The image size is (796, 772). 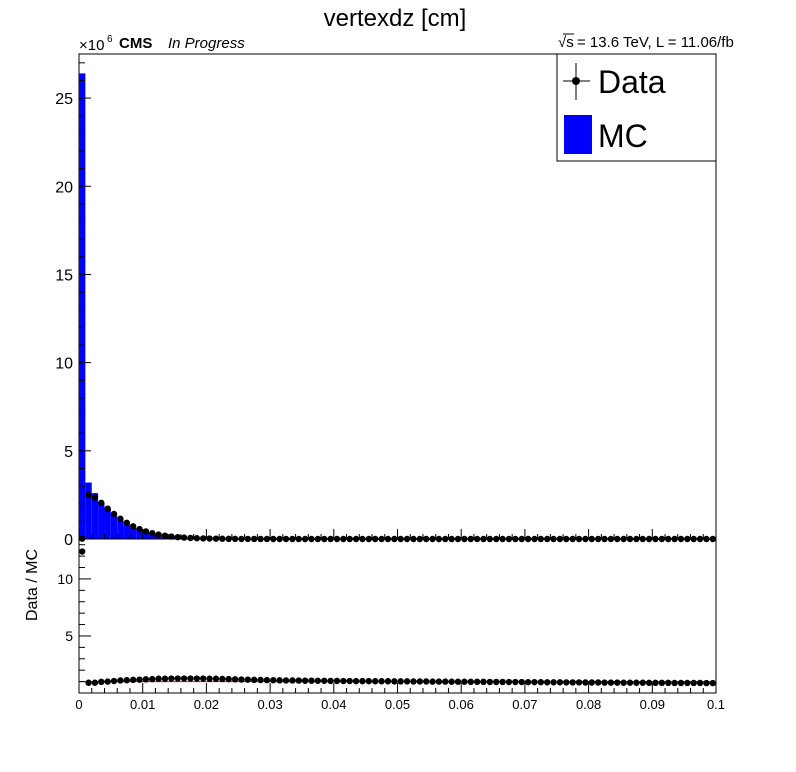 I want to click on chart-title: vertexdz [cm], so click(x=395, y=18).